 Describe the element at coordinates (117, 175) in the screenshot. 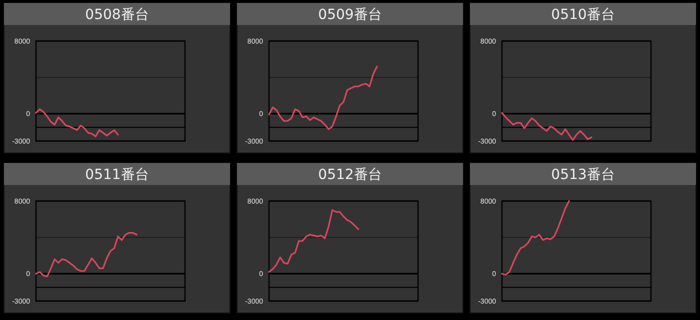

I see `chart-title: 0511番台` at that location.